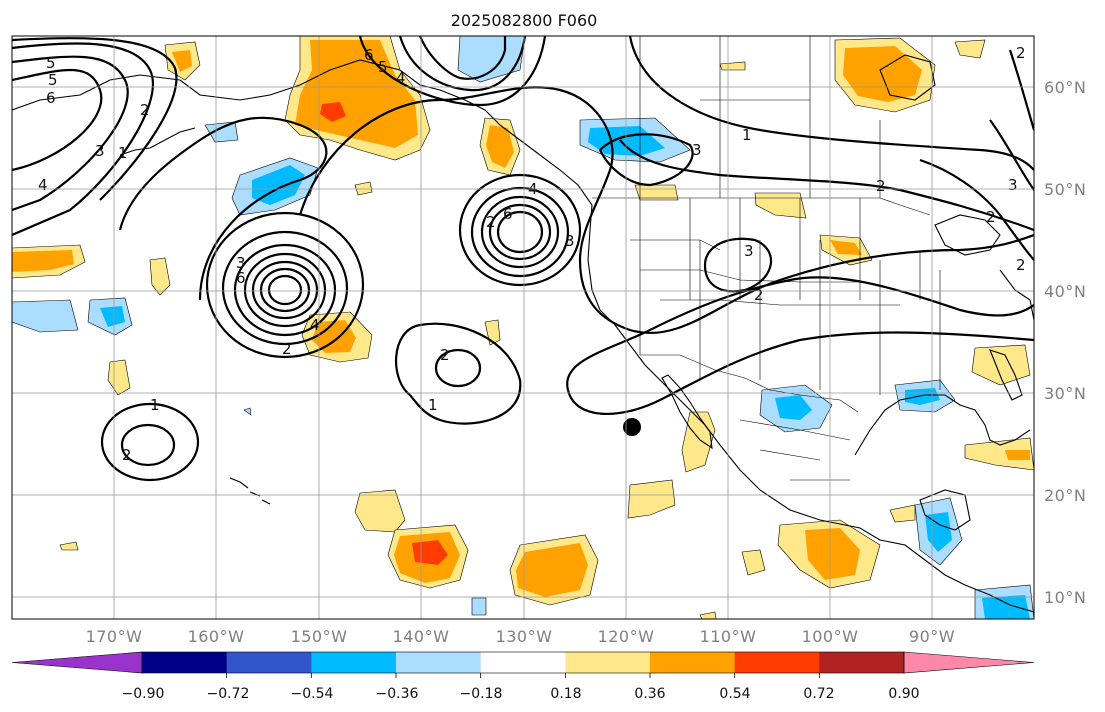 This screenshot has width=1105, height=712. Describe the element at coordinates (1017, 455) in the screenshot. I see `positive-anomaly-atlantic-core` at that location.